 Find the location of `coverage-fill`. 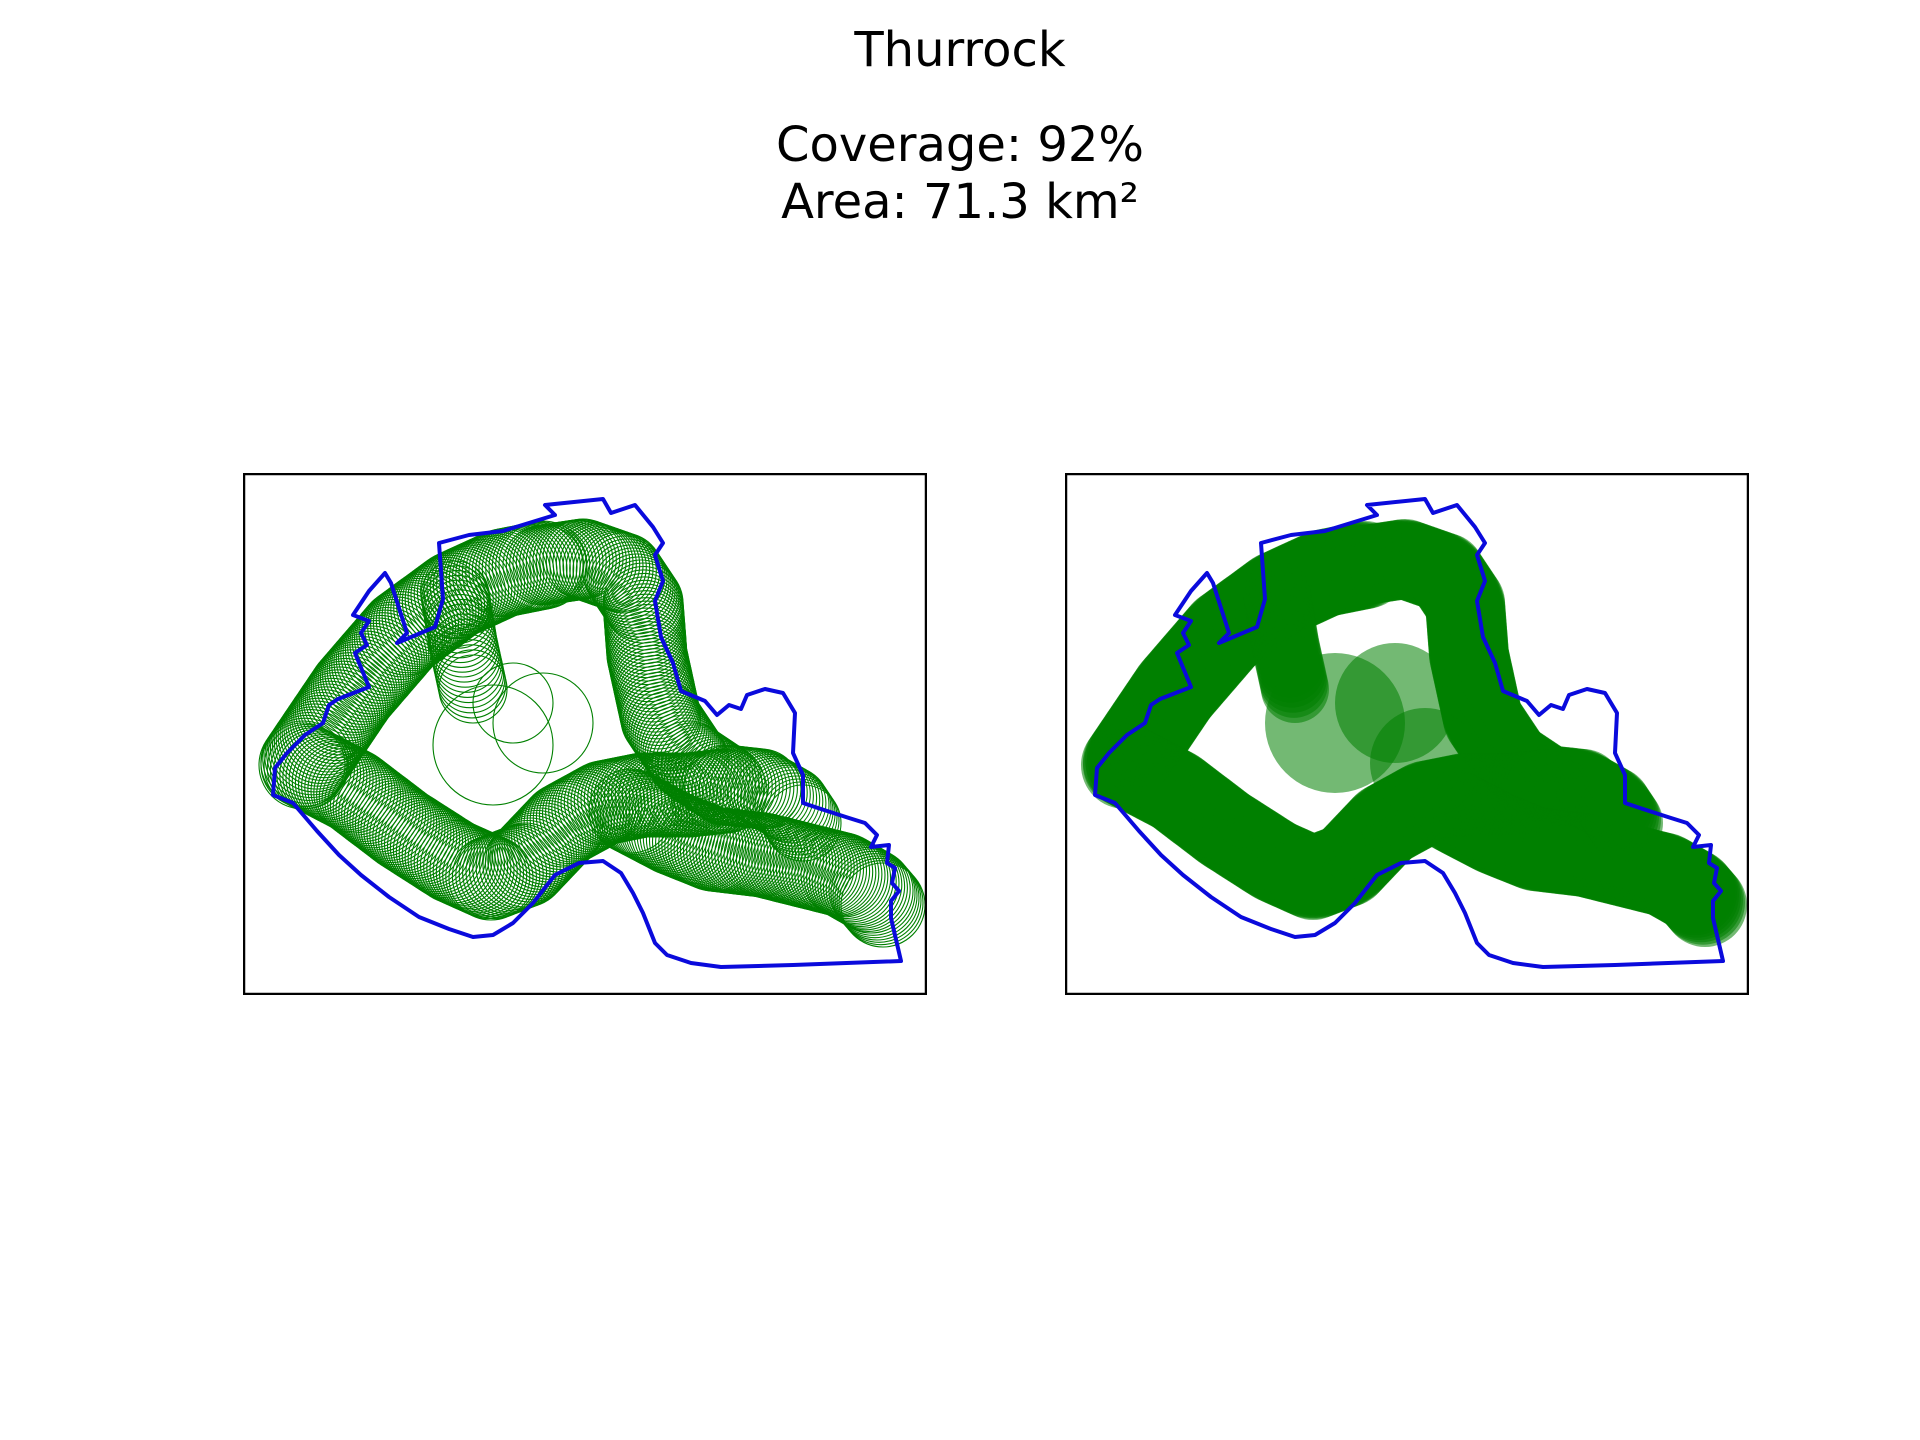

coverage-fill is located at coordinates (1414, 733).